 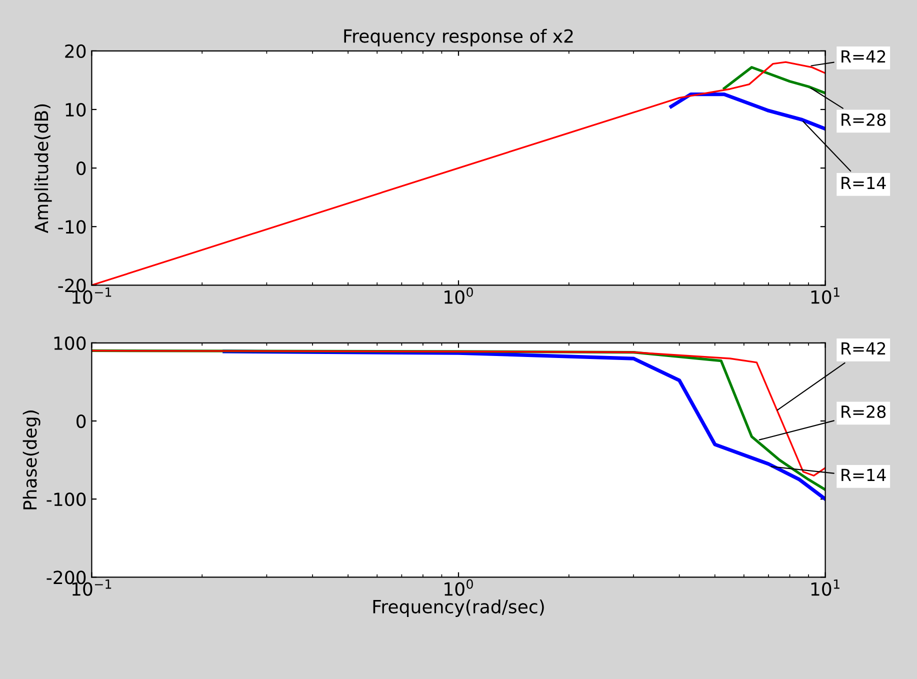 What do you see at coordinates (75, 51) in the screenshot?
I see `y-tick-label: 20` at bounding box center [75, 51].